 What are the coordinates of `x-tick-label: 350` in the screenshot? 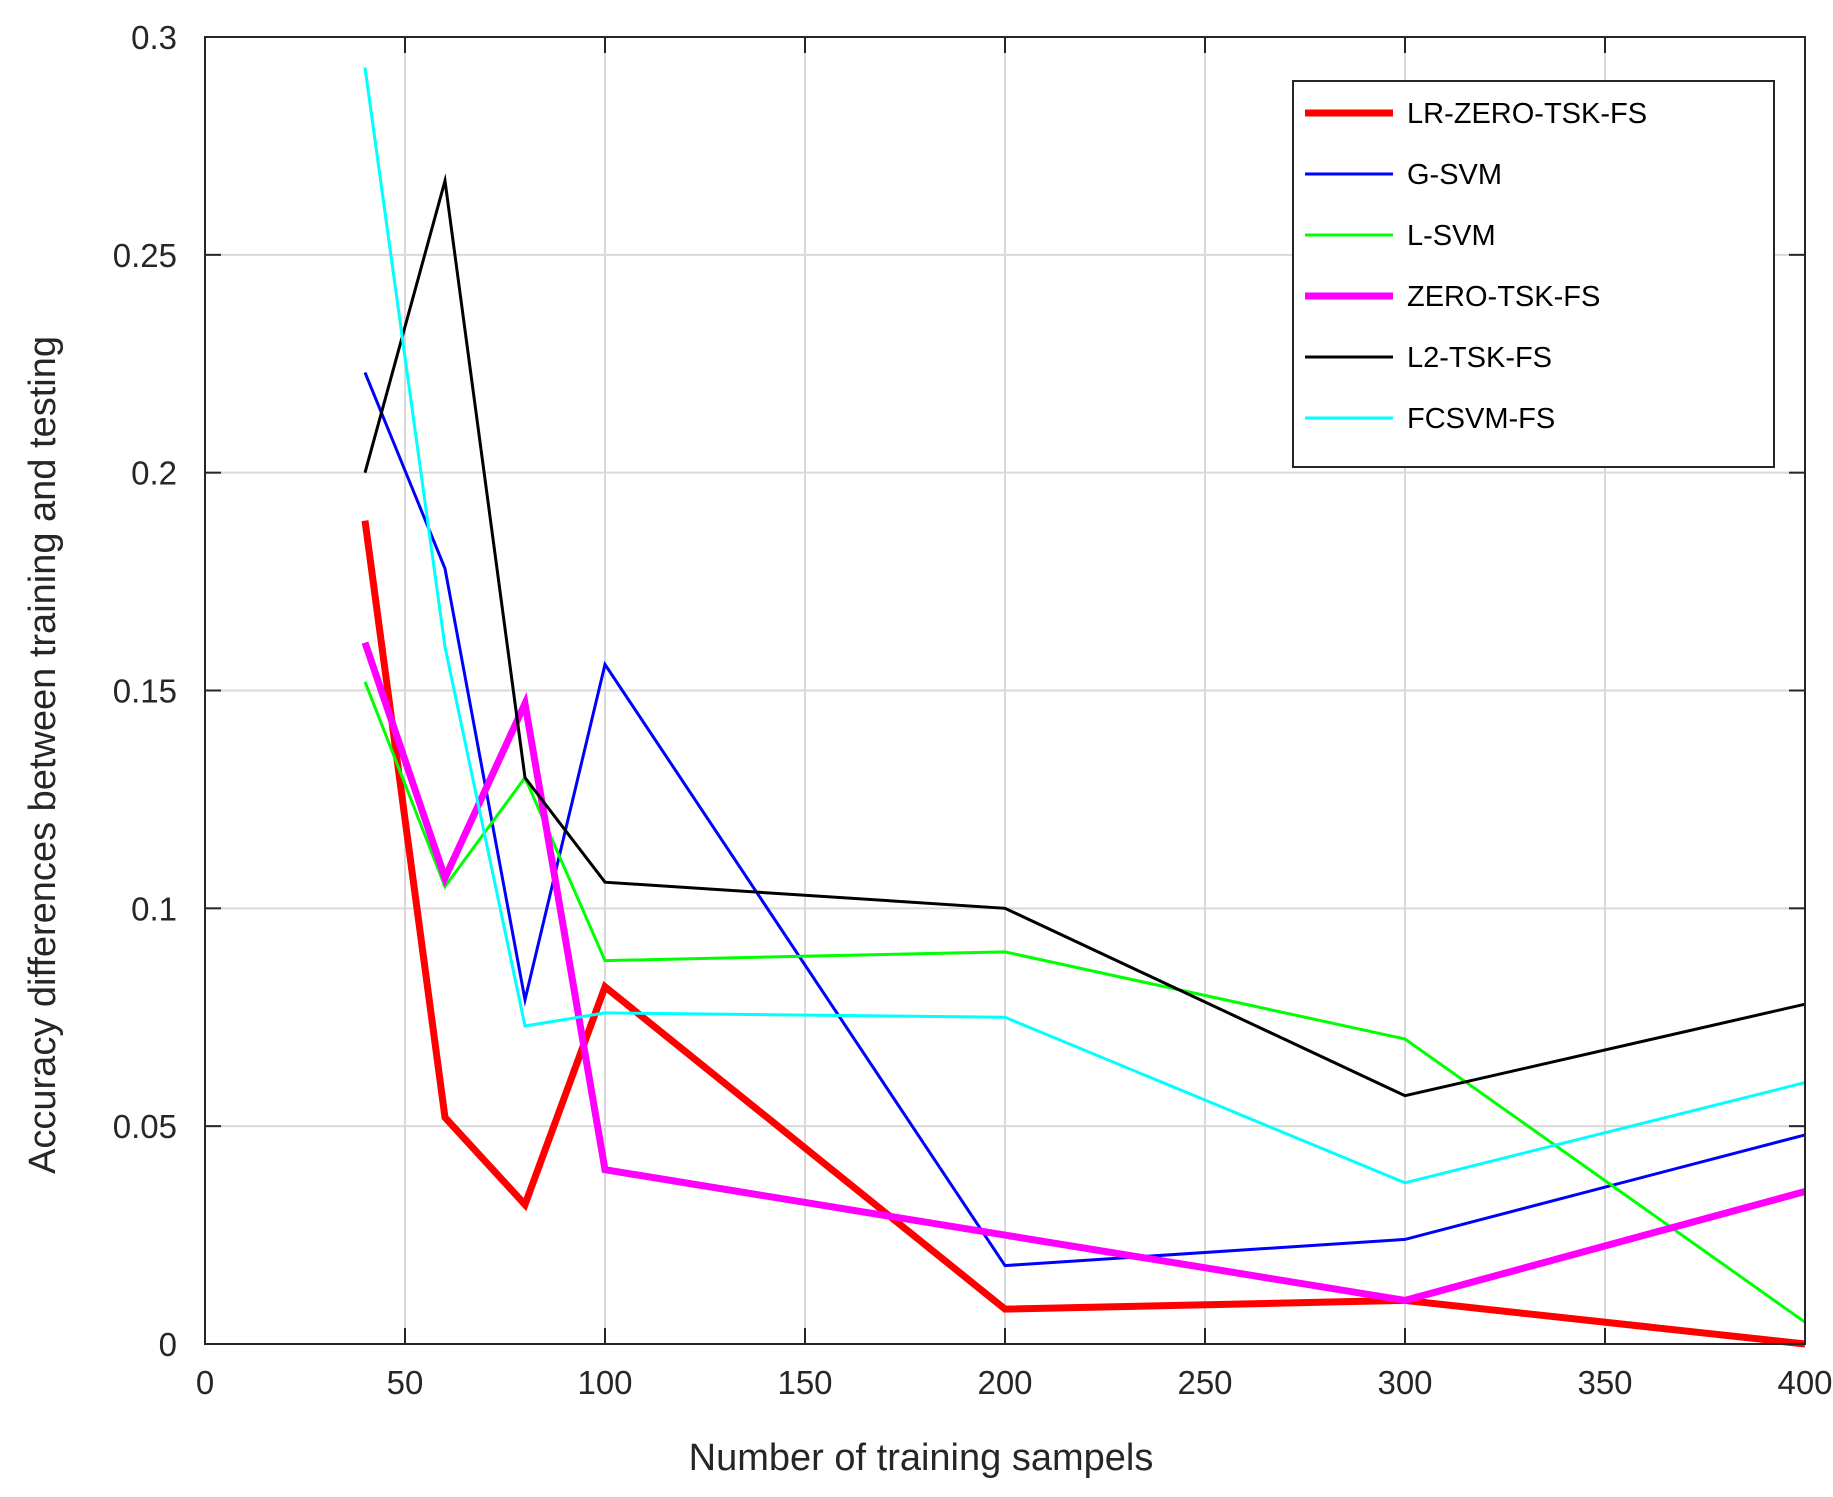 It's located at (1604, 1382).